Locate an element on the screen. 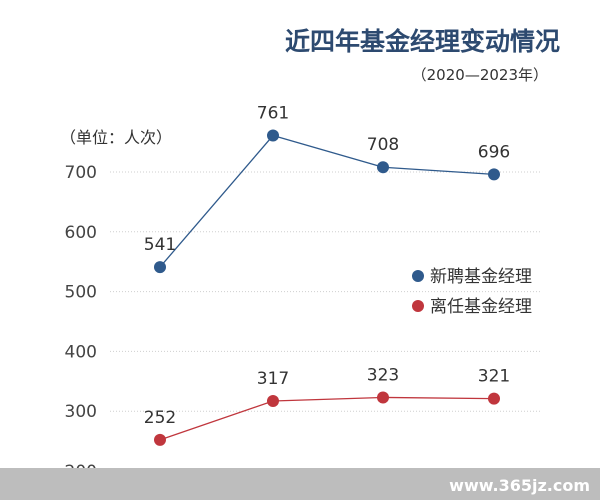 This screenshot has height=500, width=600. watermark-band-bg is located at coordinates (300, 484).